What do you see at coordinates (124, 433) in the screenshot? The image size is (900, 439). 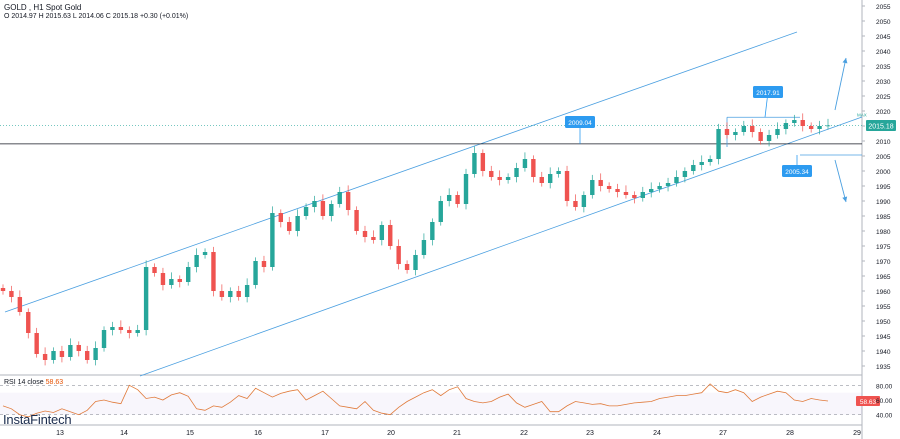 I see `time-tick-label: 14` at bounding box center [124, 433].